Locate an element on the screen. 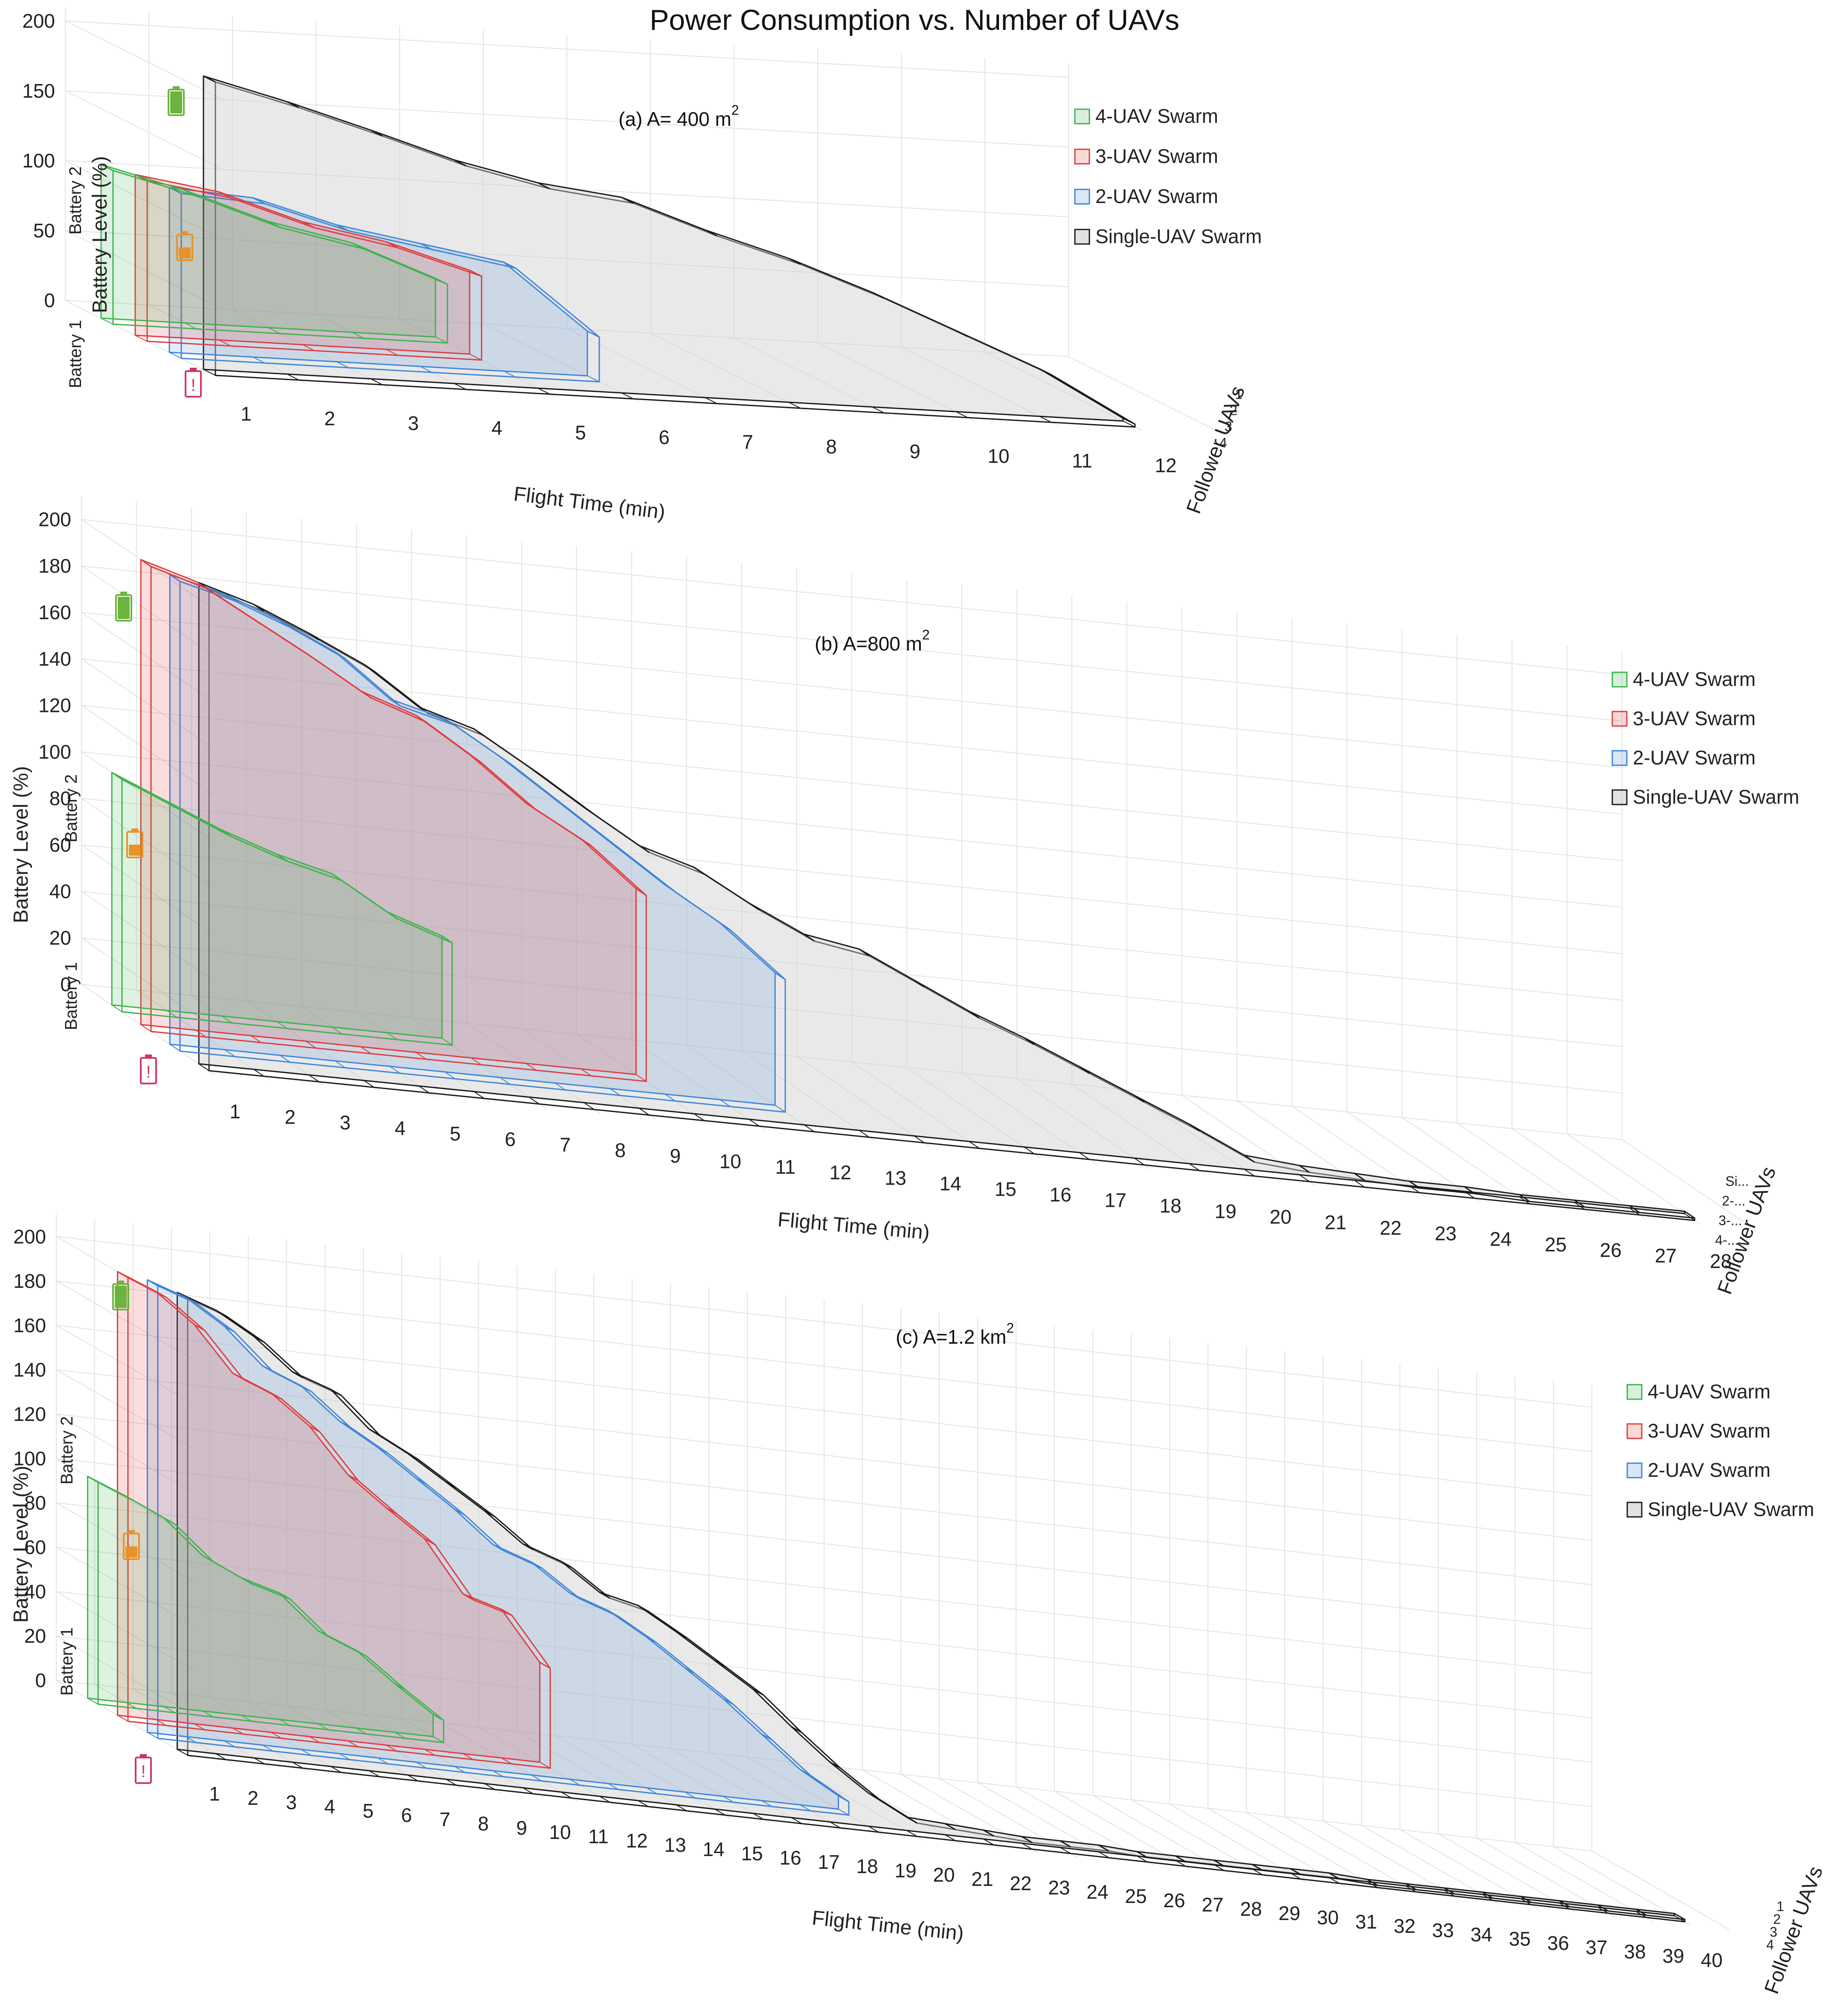 Image resolution: width=1829 pixels, height=2016 pixels. y-tick-label: 0 is located at coordinates (40, 1680).